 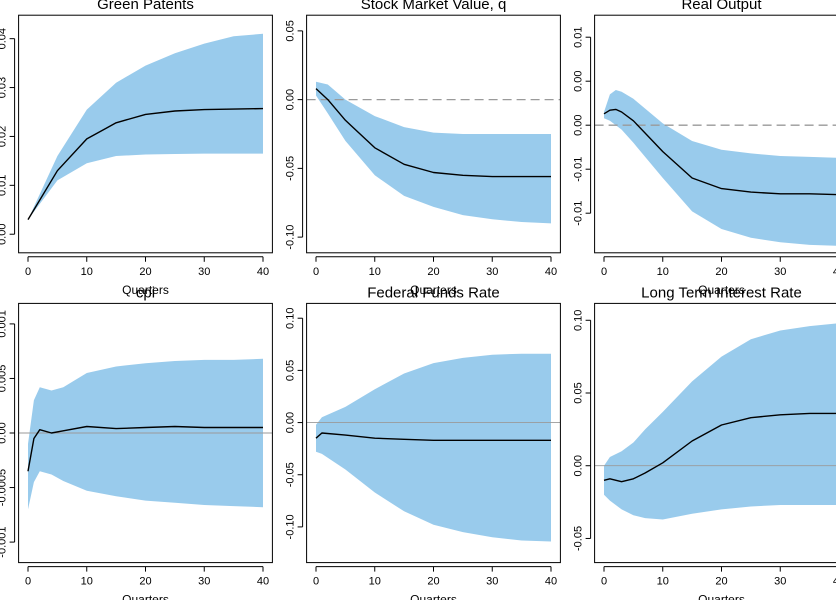 I want to click on y-tick-label: 0.001, so click(x=4, y=324).